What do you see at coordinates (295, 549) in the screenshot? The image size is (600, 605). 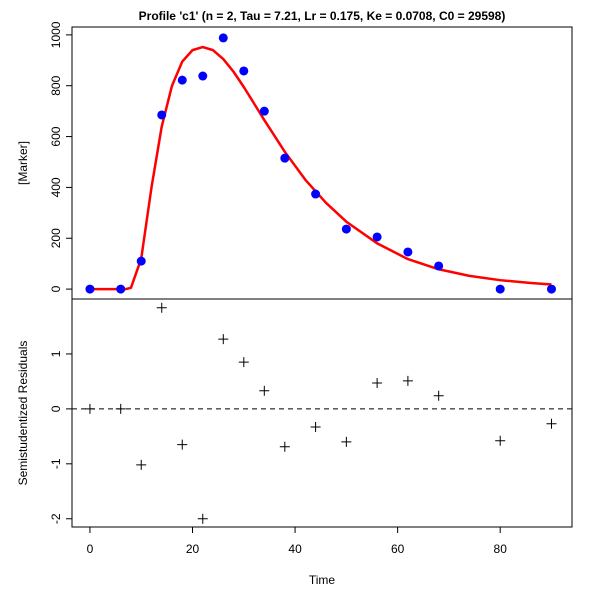 I see `x-tick-label: 40` at bounding box center [295, 549].